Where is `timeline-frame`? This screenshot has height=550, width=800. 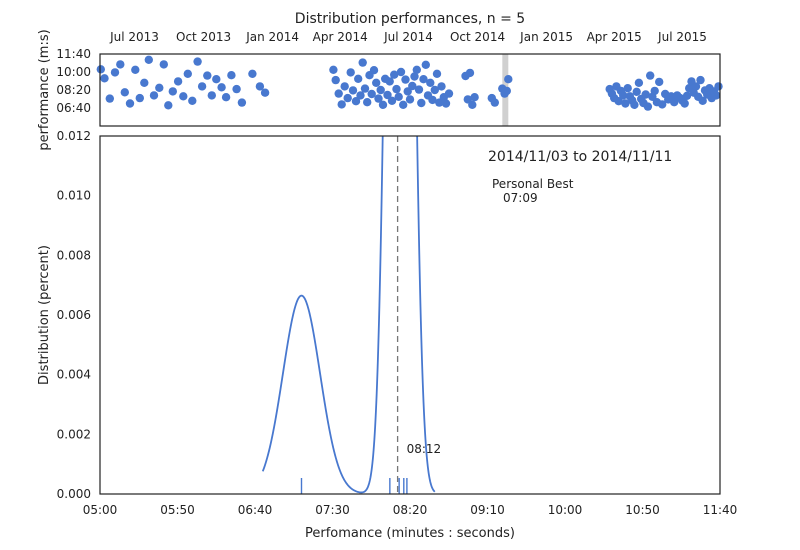 timeline-frame is located at coordinates (410, 90).